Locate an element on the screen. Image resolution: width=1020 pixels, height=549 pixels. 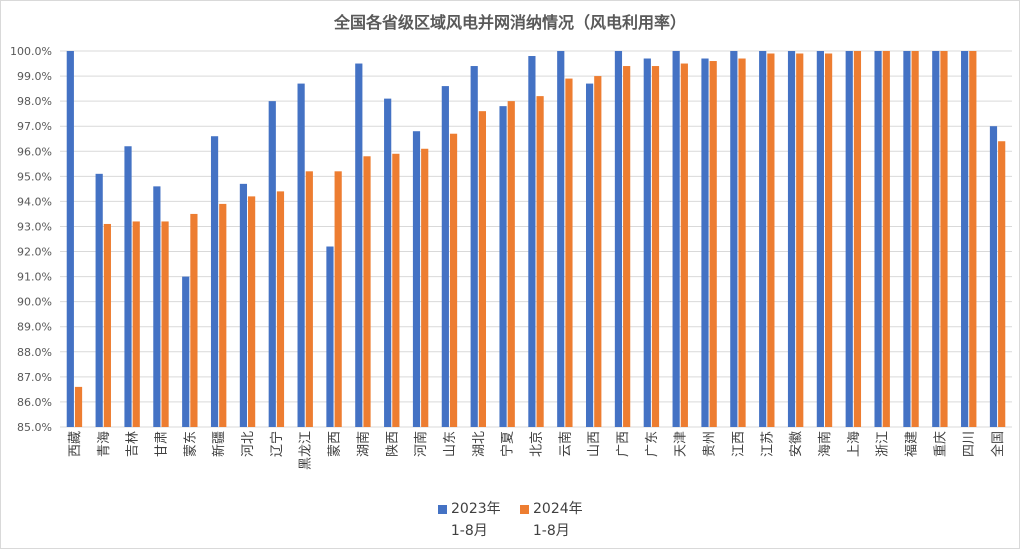
x-category-label: 江西 is located at coordinates (738, 444).